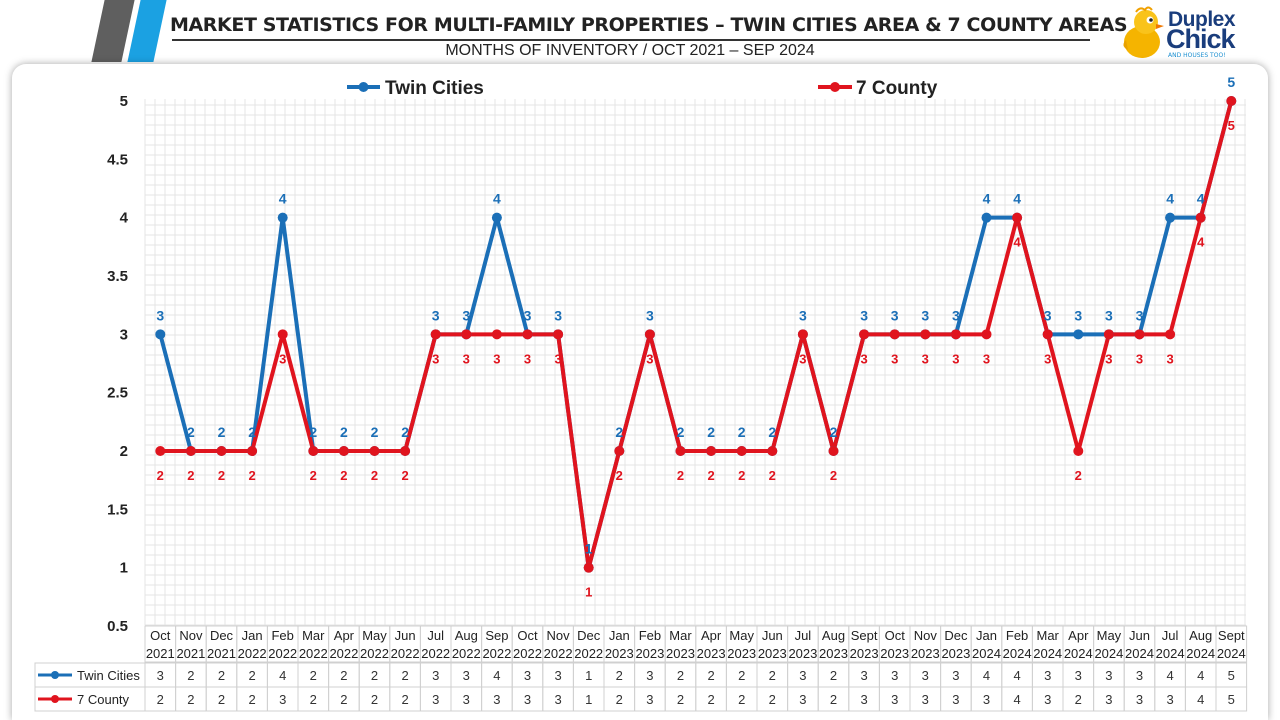 The height and width of the screenshot is (720, 1280). What do you see at coordinates (1231, 635) in the screenshot?
I see `x-tick-month: Sept` at bounding box center [1231, 635].